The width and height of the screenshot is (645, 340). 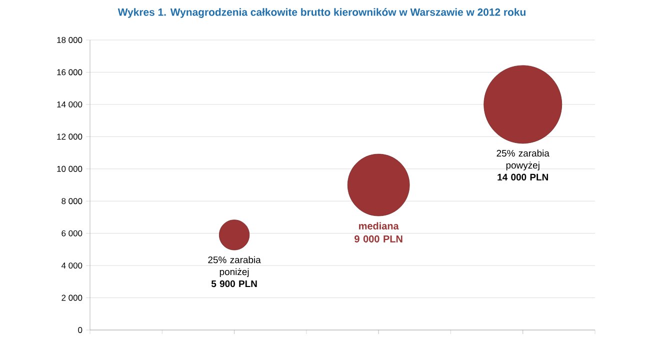 What do you see at coordinates (80, 330) in the screenshot?
I see `y-tick-label: 0` at bounding box center [80, 330].